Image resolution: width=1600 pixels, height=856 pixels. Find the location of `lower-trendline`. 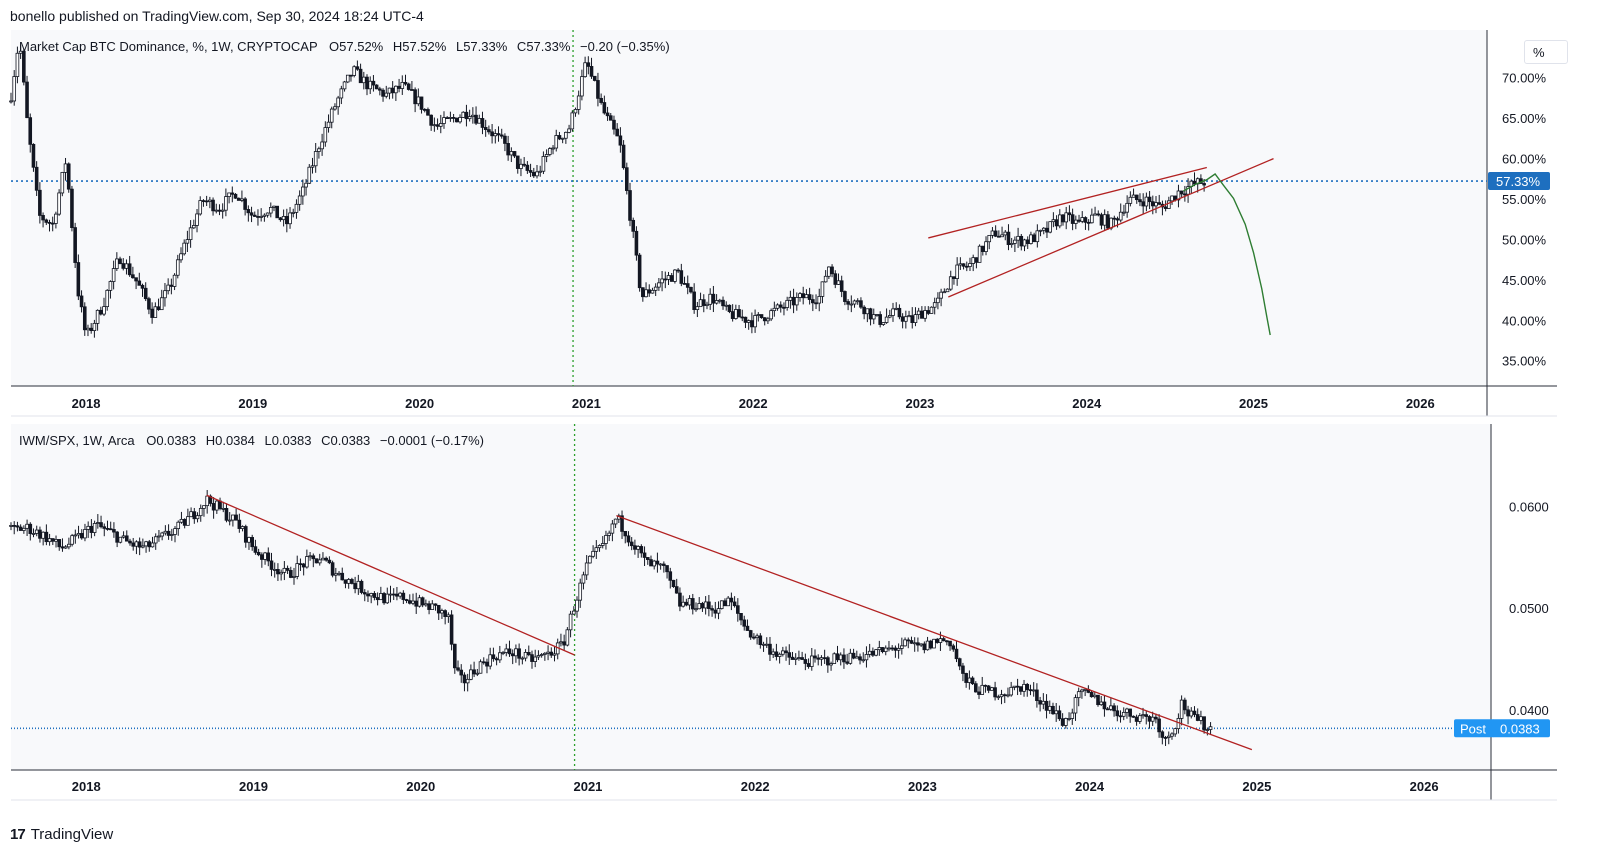

lower-trendline is located at coordinates (1111, 228).